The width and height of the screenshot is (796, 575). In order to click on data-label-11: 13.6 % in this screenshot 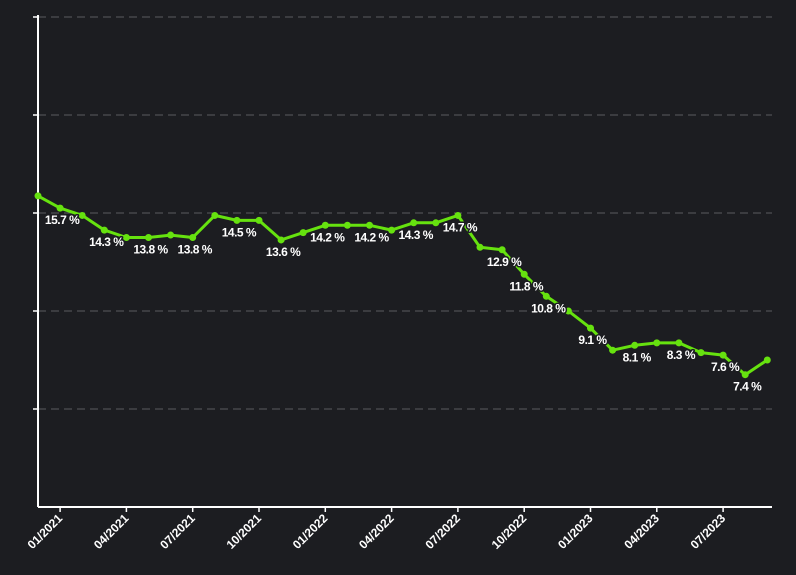, I will do `click(283, 252)`.